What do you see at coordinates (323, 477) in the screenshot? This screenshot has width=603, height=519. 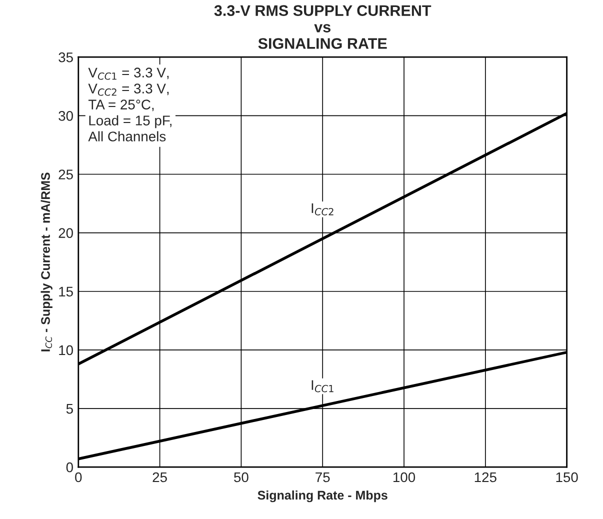 I see `x-tick-label: 75` at bounding box center [323, 477].